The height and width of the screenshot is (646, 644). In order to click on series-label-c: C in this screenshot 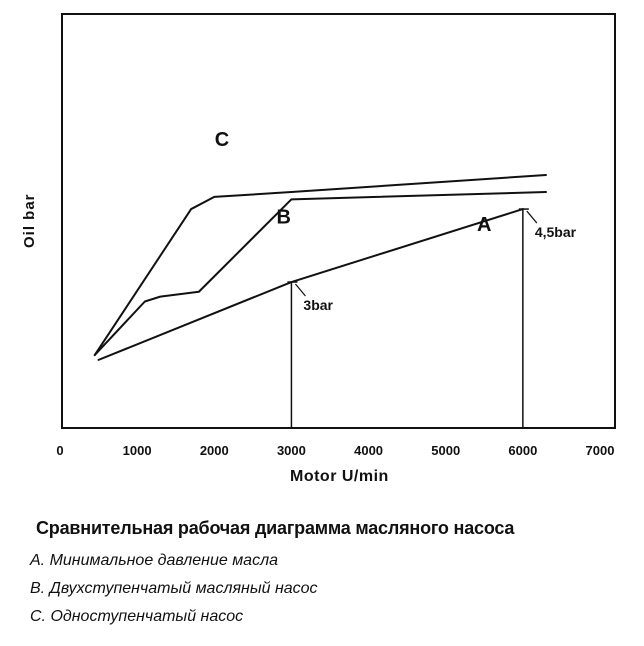, I will do `click(222, 140)`.